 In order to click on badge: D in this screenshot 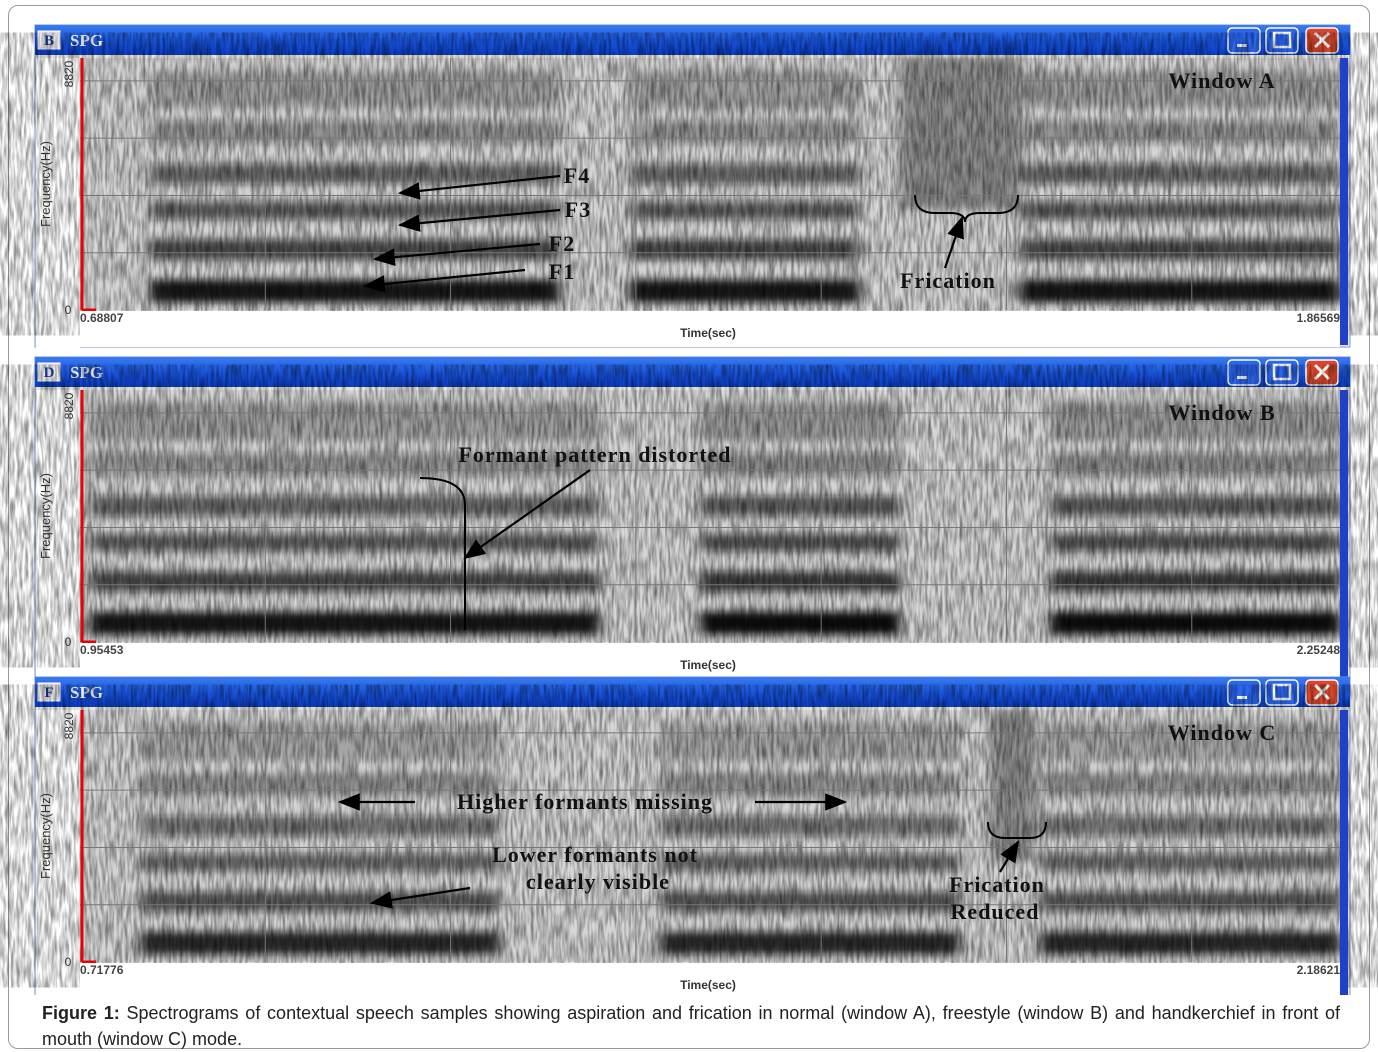, I will do `click(49, 373)`.